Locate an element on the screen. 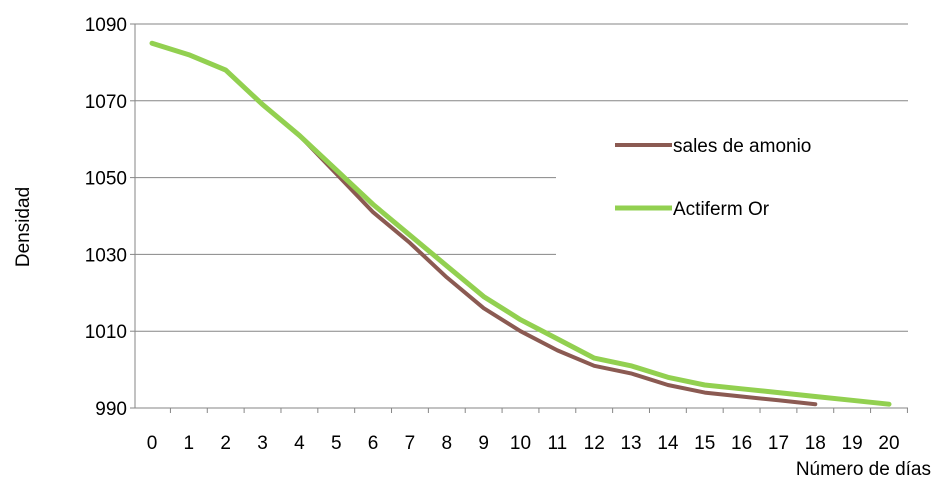 Image resolution: width=934 pixels, height=483 pixels. x-tick-label: 15 is located at coordinates (704, 443).